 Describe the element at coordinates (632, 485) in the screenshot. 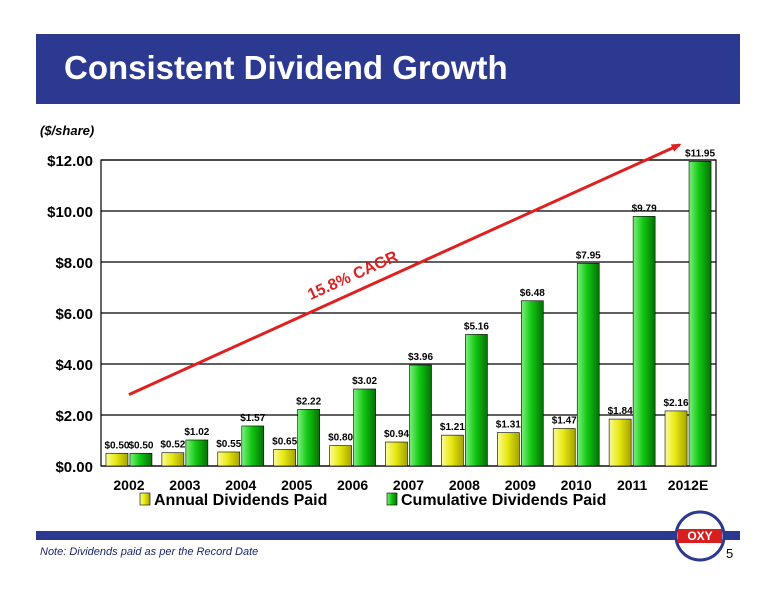

I see `x-tick-label: 2011` at that location.